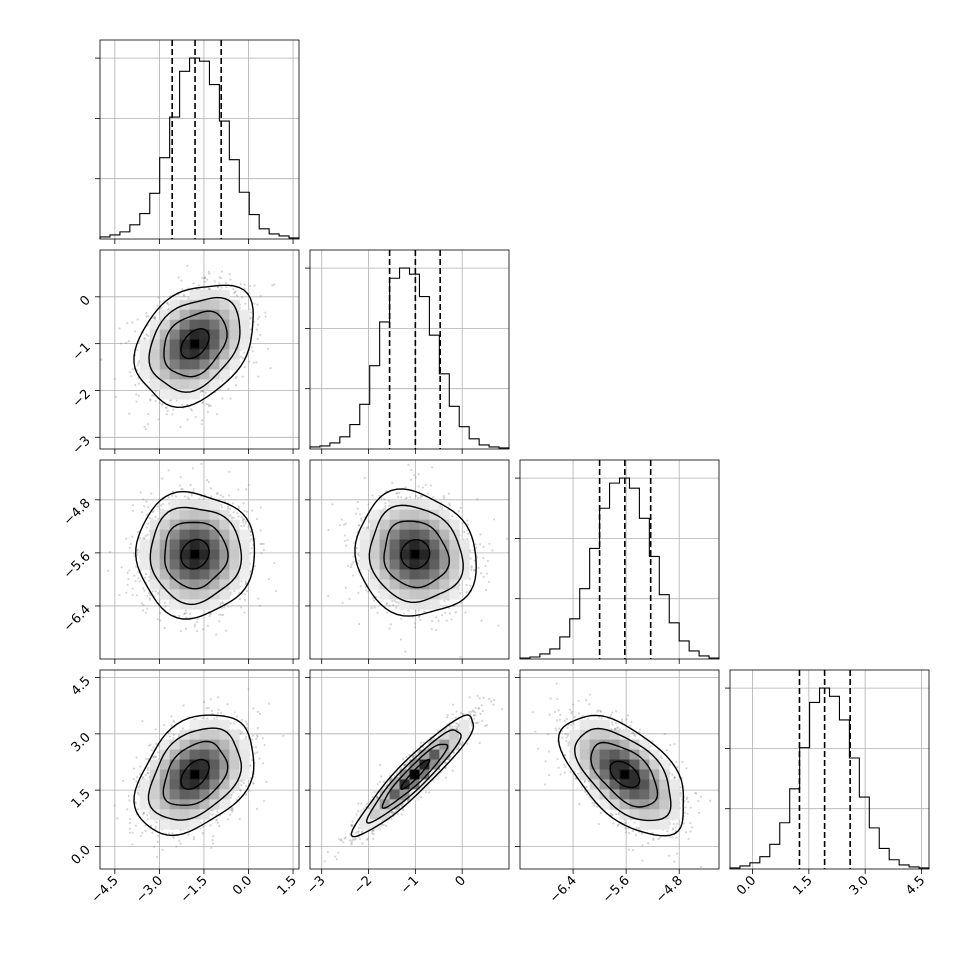 Image resolution: width=970 pixels, height=970 pixels. I want to click on x-tick-label: −3.0, so click(149, 889).